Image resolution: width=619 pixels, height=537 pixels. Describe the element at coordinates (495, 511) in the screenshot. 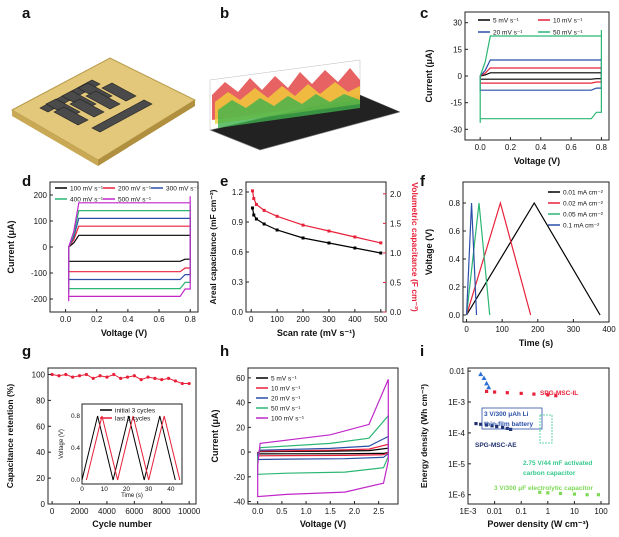

I see `panel-i-xtick-label: 0.01` at that location.